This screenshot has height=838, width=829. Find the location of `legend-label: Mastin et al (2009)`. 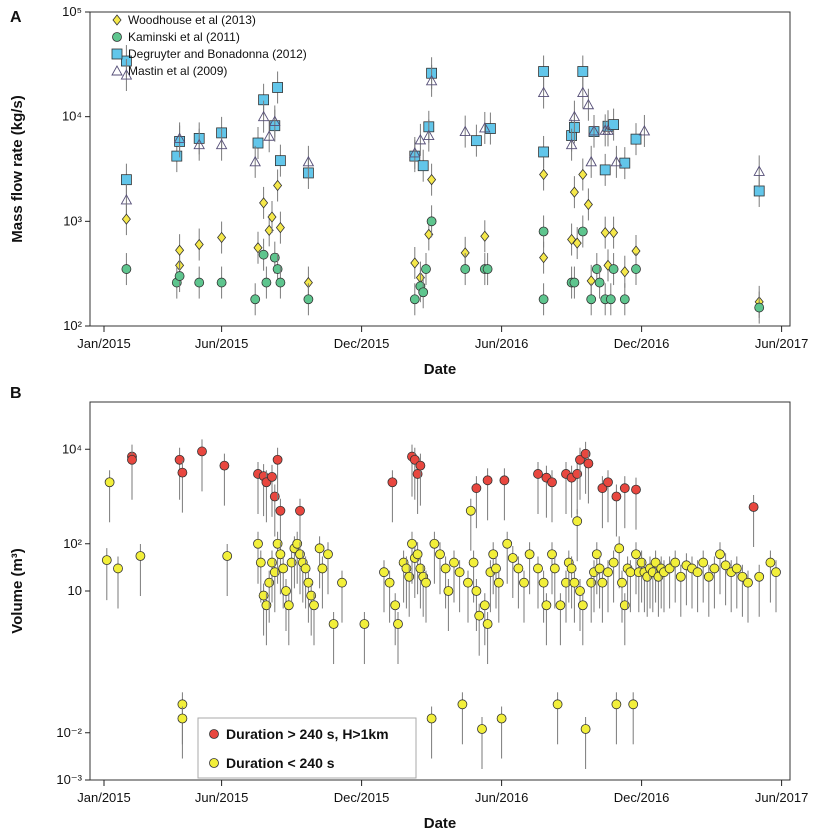

legend-label: Mastin et al (2009) is located at coordinates (177, 71).